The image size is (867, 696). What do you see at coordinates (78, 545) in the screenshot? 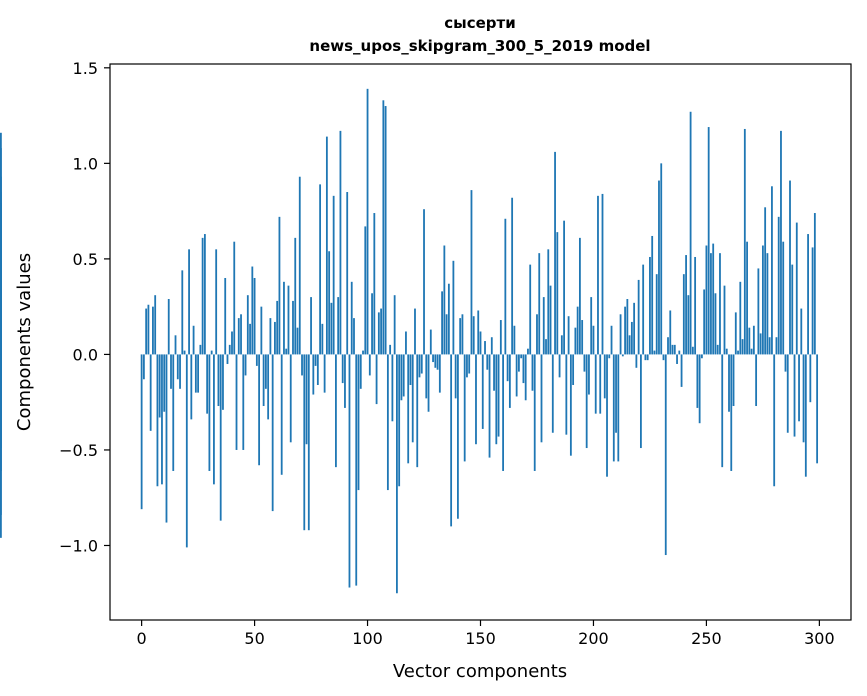
I see `y-tick-label: −1.0` at bounding box center [78, 545].